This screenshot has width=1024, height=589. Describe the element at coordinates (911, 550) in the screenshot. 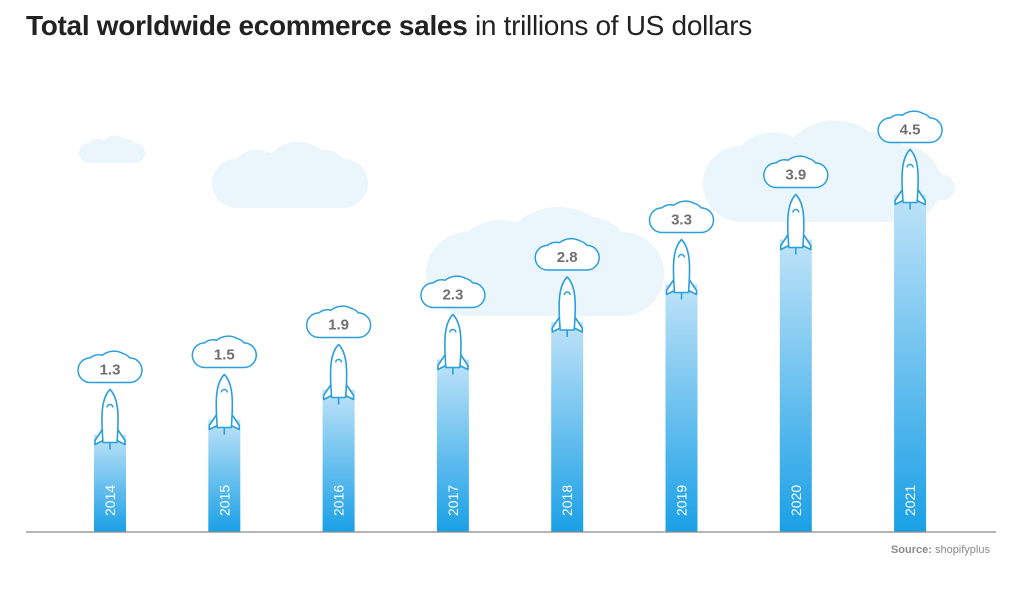

I see `source-label: Source:` at that location.